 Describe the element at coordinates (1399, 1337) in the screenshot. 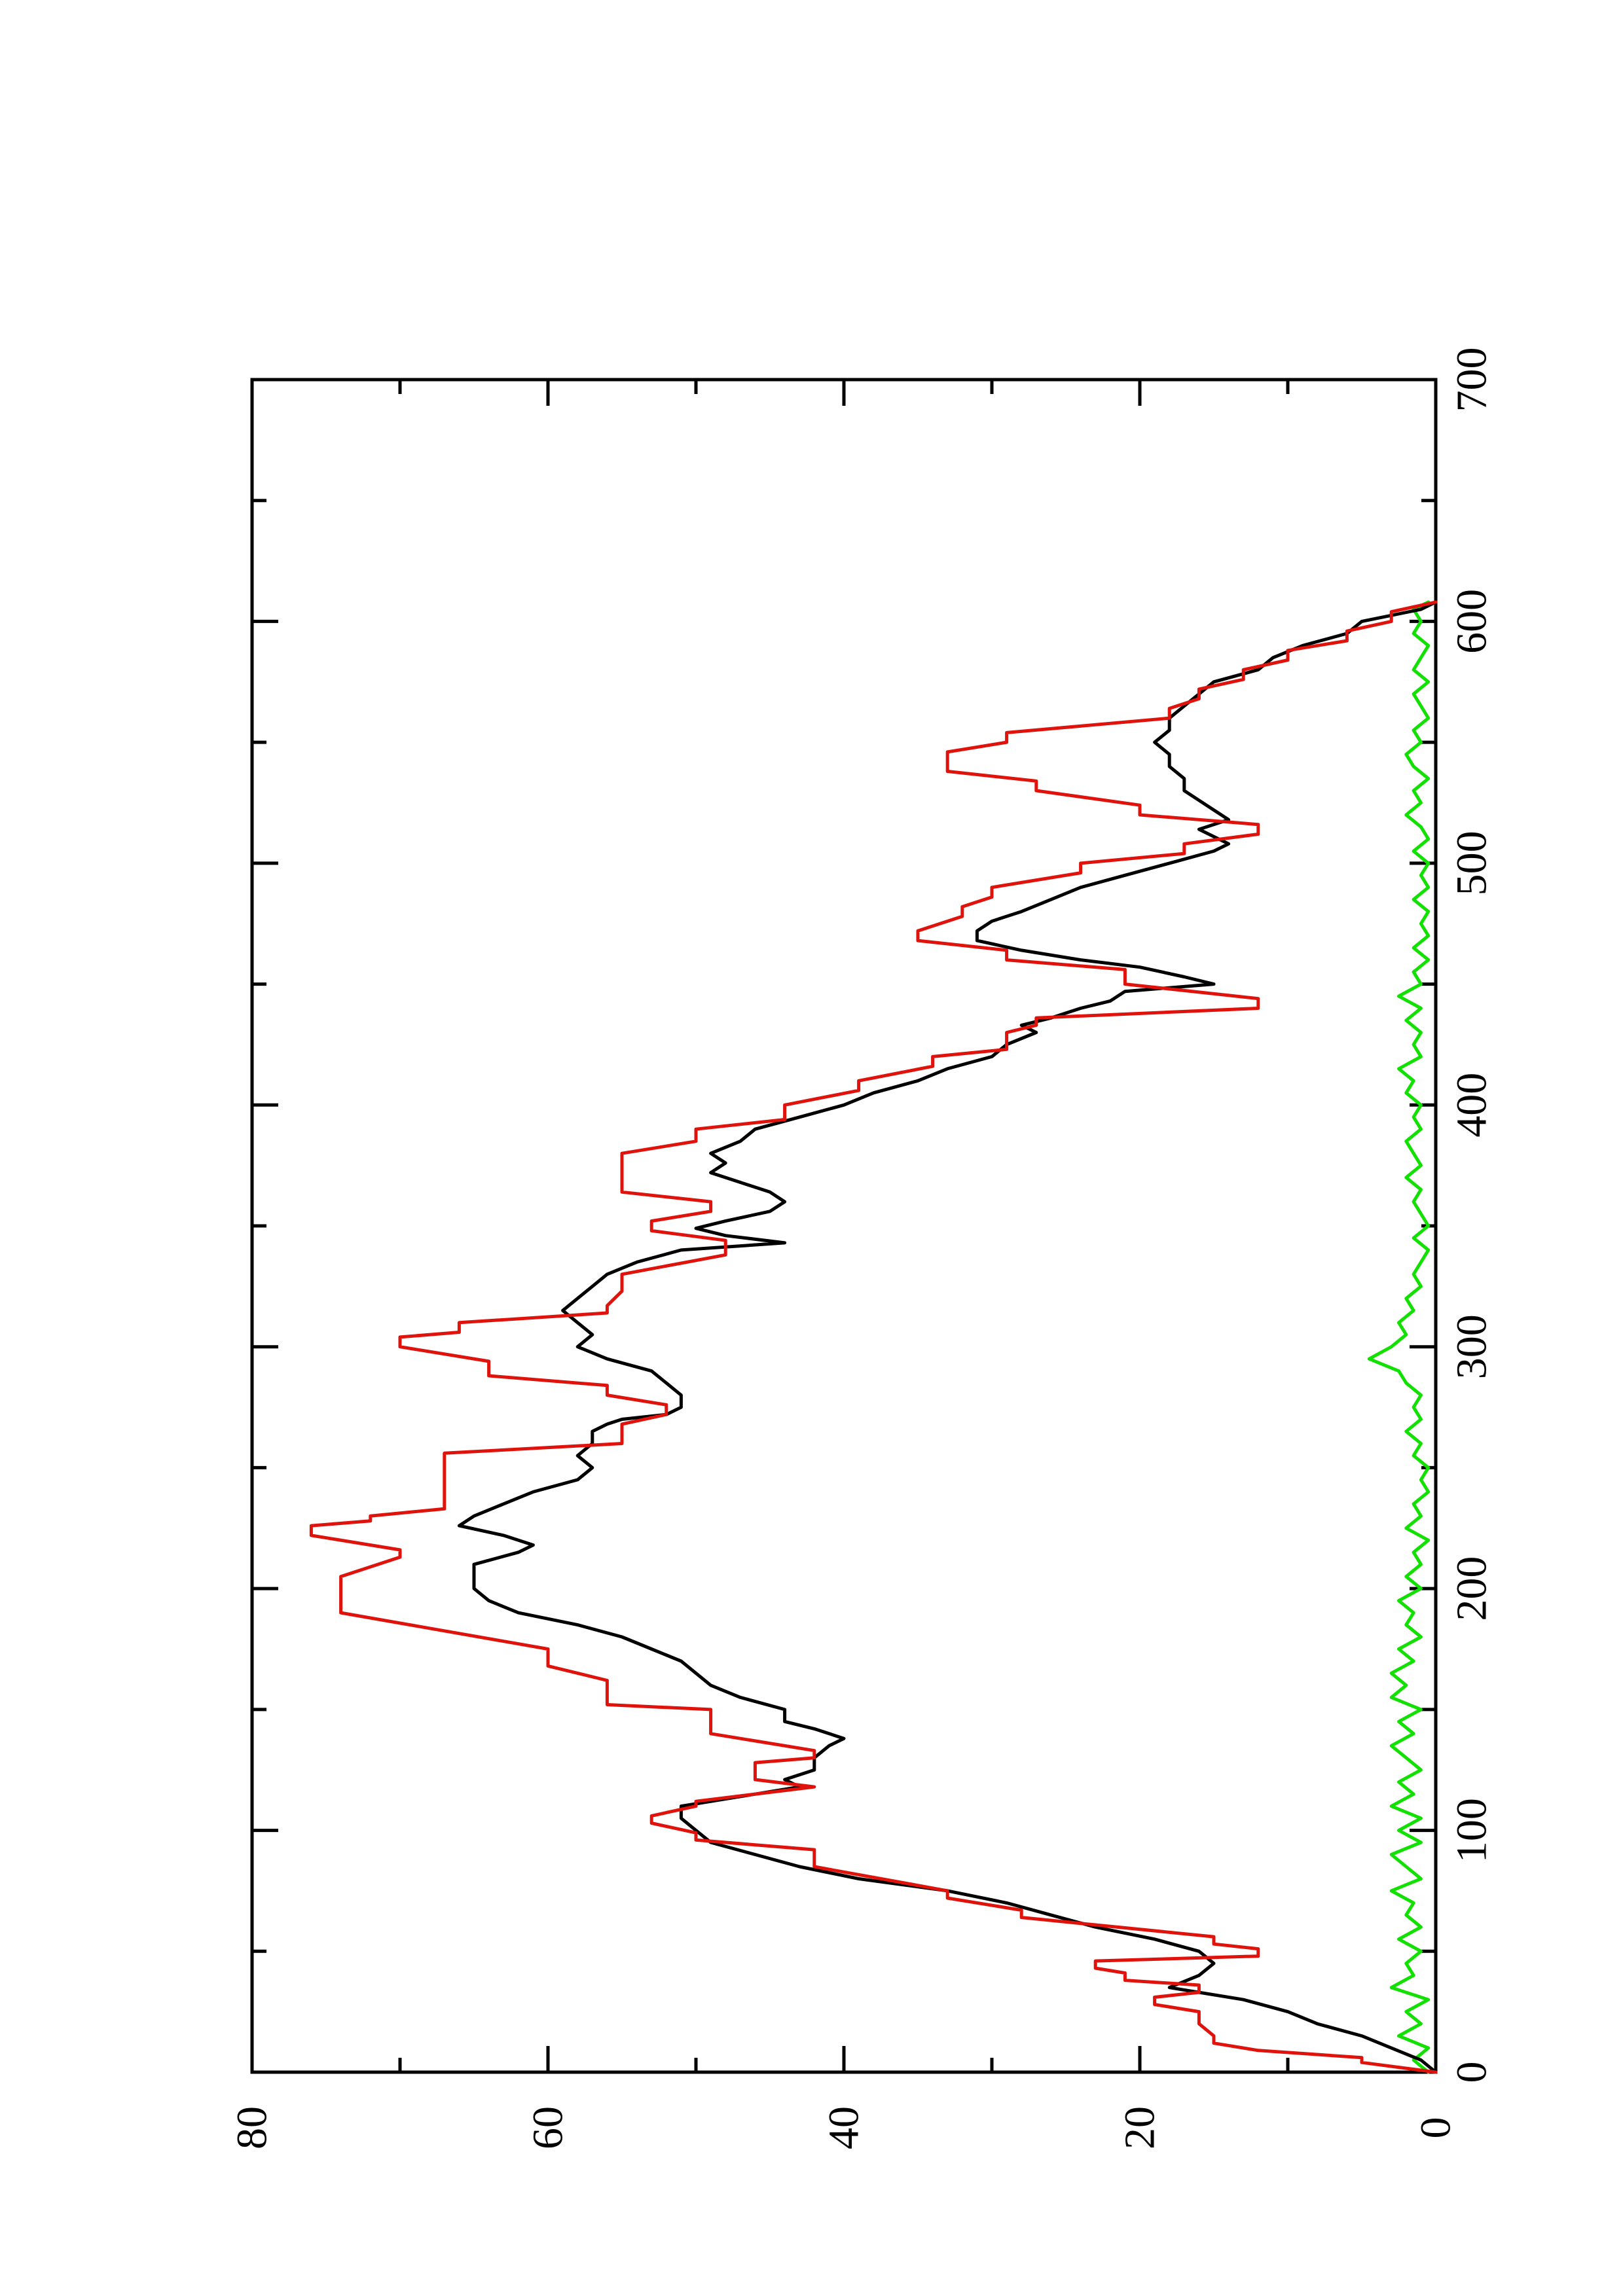

I see `series-green-line` at that location.